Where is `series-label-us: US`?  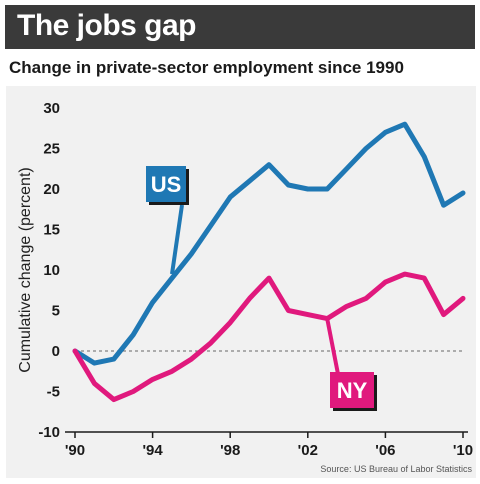 series-label-us: US is located at coordinates (166, 184).